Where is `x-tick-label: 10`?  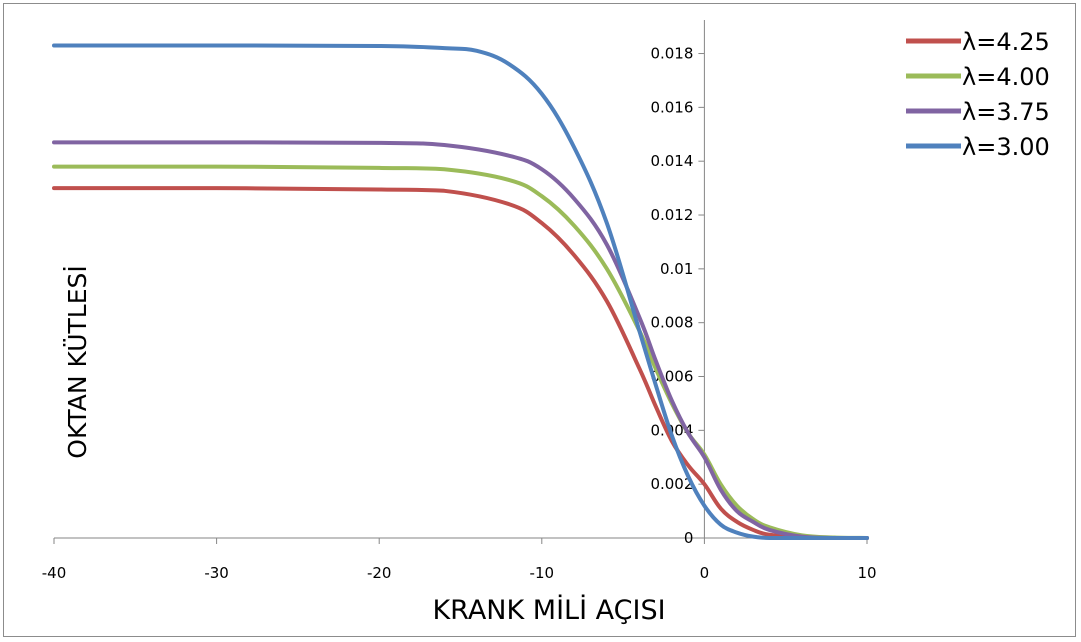 x-tick-label: 10 is located at coordinates (866, 573).